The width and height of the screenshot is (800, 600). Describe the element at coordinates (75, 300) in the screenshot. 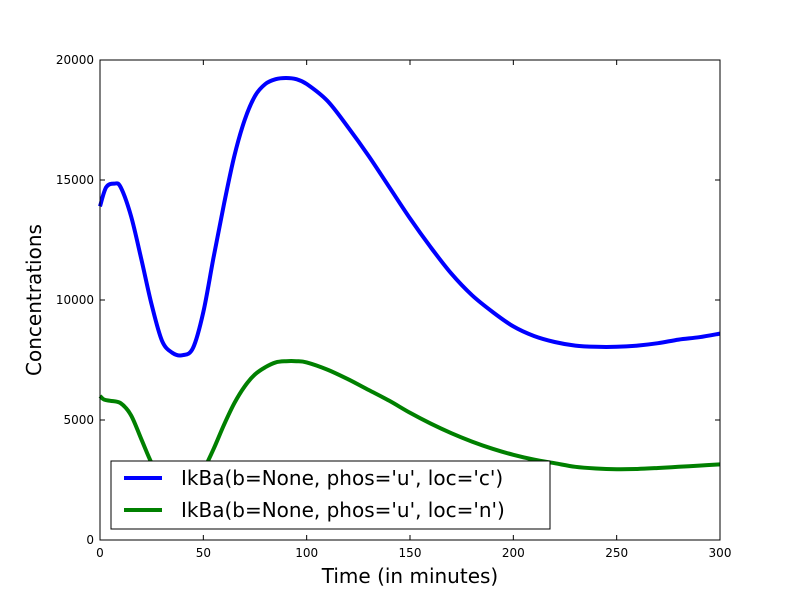

I see `y-tick-label: 10000` at that location.